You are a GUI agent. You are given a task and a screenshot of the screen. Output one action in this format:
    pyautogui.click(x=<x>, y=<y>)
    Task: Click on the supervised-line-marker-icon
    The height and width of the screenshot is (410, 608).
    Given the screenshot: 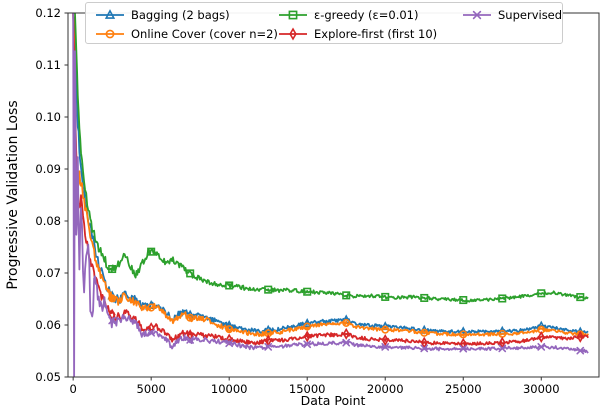 What is the action you would take?
    pyautogui.click(x=477, y=15)
    